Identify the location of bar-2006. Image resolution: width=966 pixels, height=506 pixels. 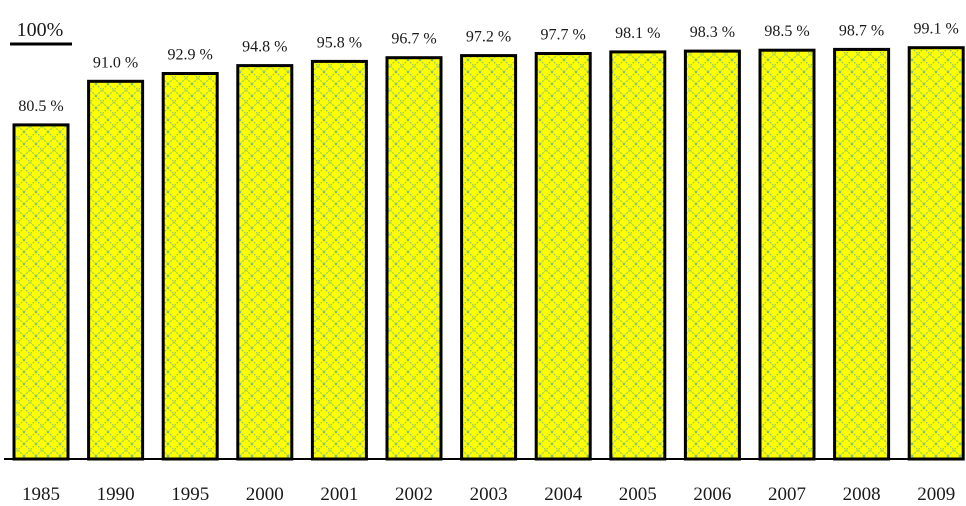
(712, 255).